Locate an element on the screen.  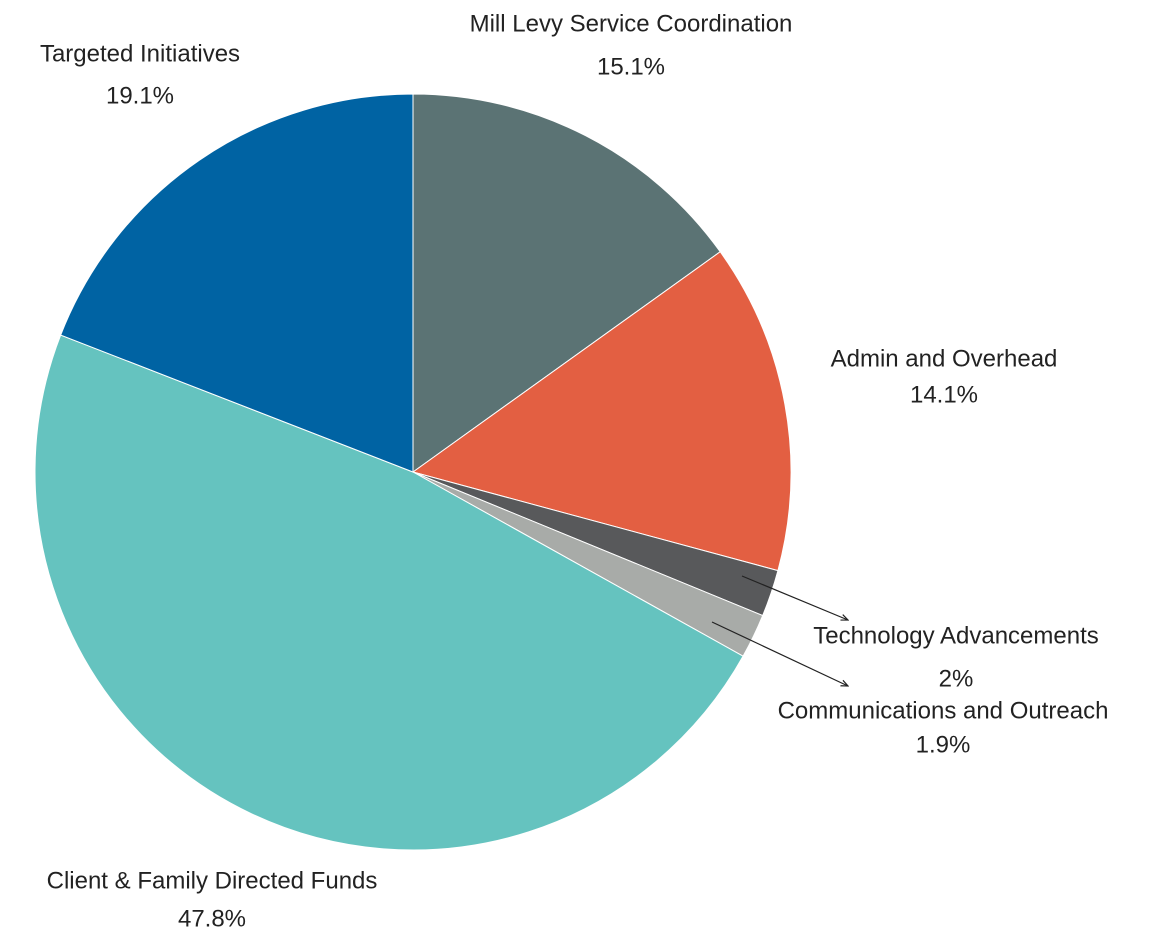
slice-label: Admin and Overhead is located at coordinates (944, 358).